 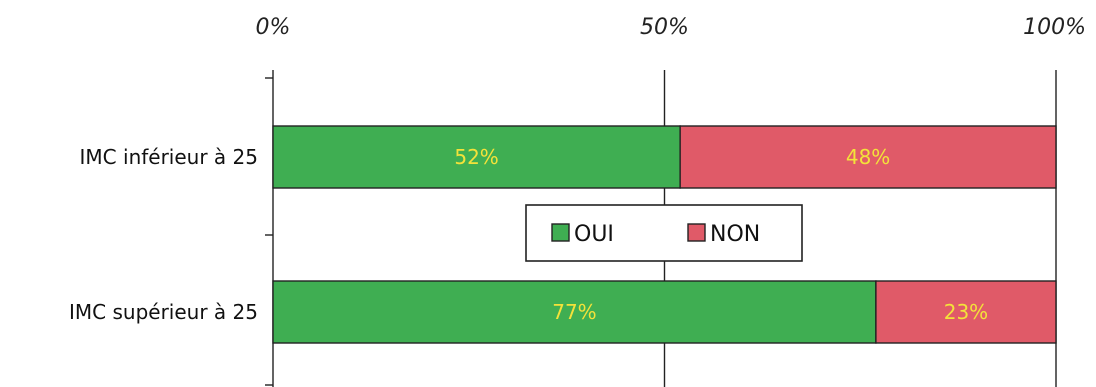 What do you see at coordinates (273, 27) in the screenshot?
I see `x-tick-label-0: 0%` at bounding box center [273, 27].